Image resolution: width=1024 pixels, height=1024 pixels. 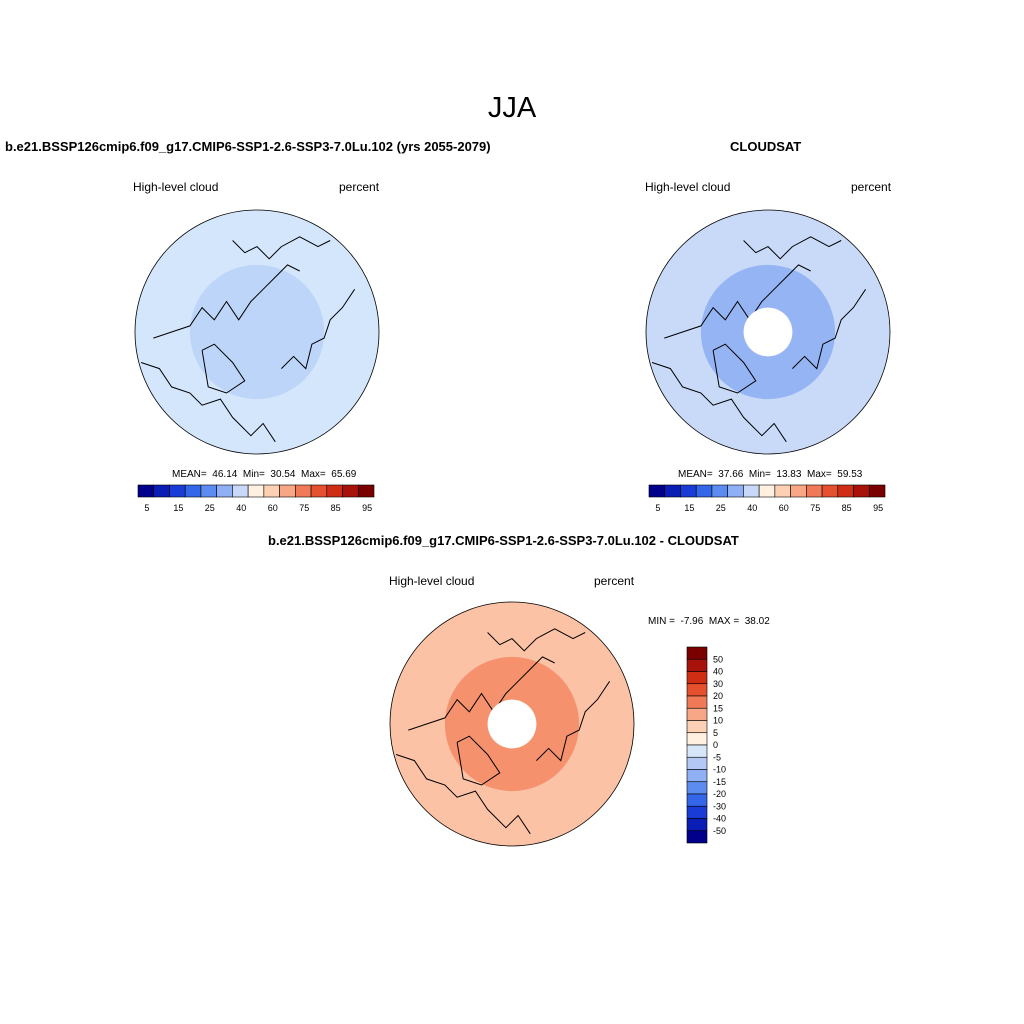 I want to click on colorbar-panel-2: 5 15 25 40 60 75 85 95, so click(x=767, y=498).